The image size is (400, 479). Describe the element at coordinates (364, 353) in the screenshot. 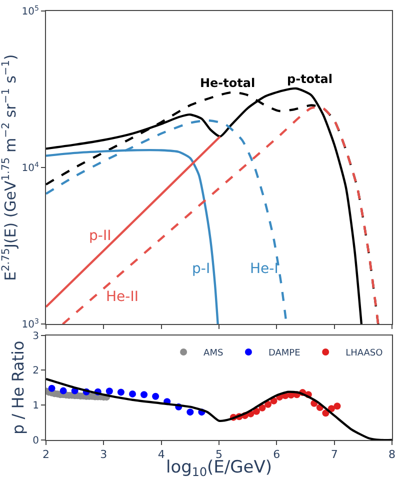

I see `legend-label: LHAASO` at that location.